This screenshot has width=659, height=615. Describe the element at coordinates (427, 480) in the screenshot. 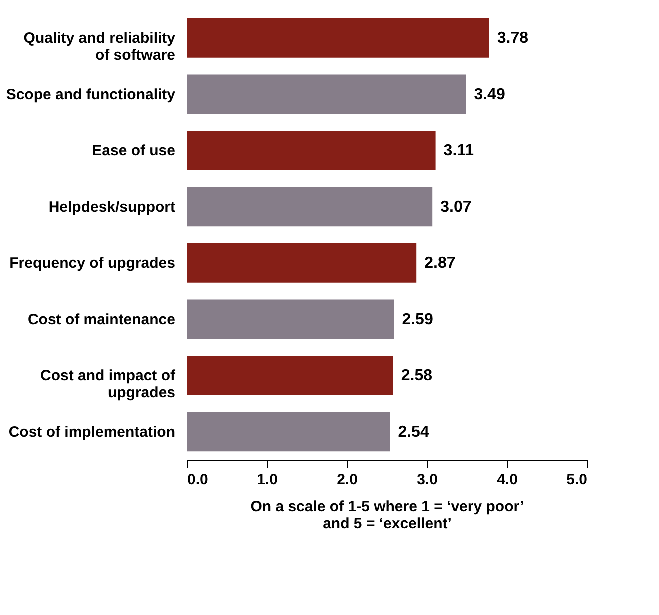

I see `x-tick-label: 3.0` at that location.